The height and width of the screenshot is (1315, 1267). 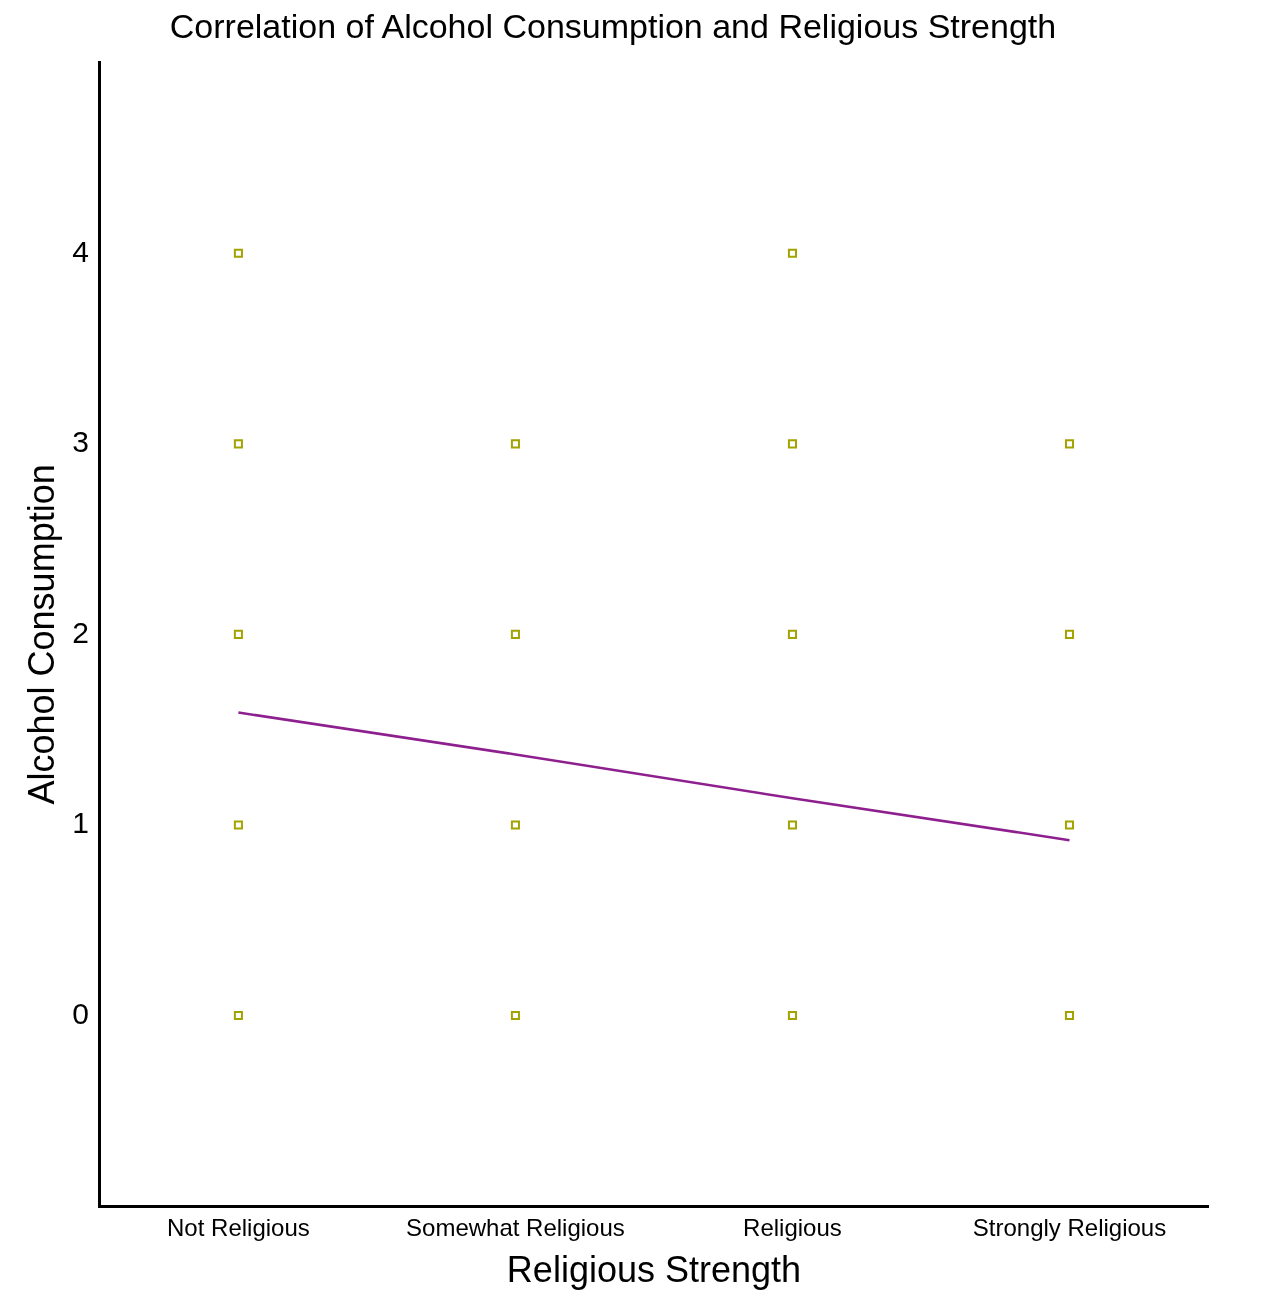 What do you see at coordinates (80, 442) in the screenshot?
I see `y-tick-label: 3` at bounding box center [80, 442].